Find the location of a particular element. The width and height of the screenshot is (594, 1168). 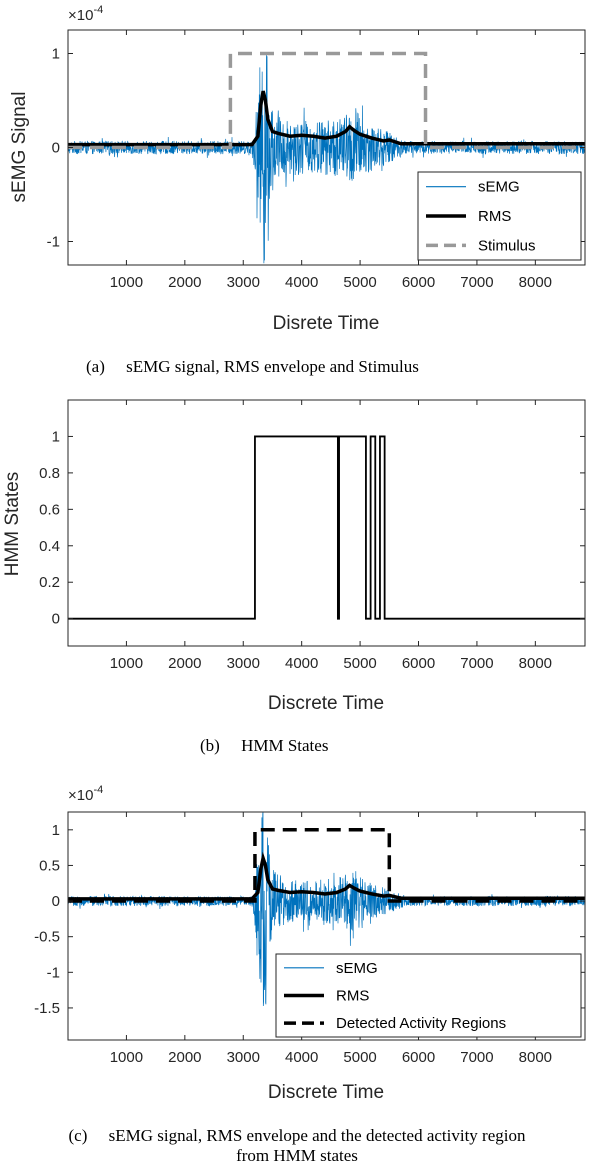

panel-a-x-tick-label: 2000 is located at coordinates (184, 282).